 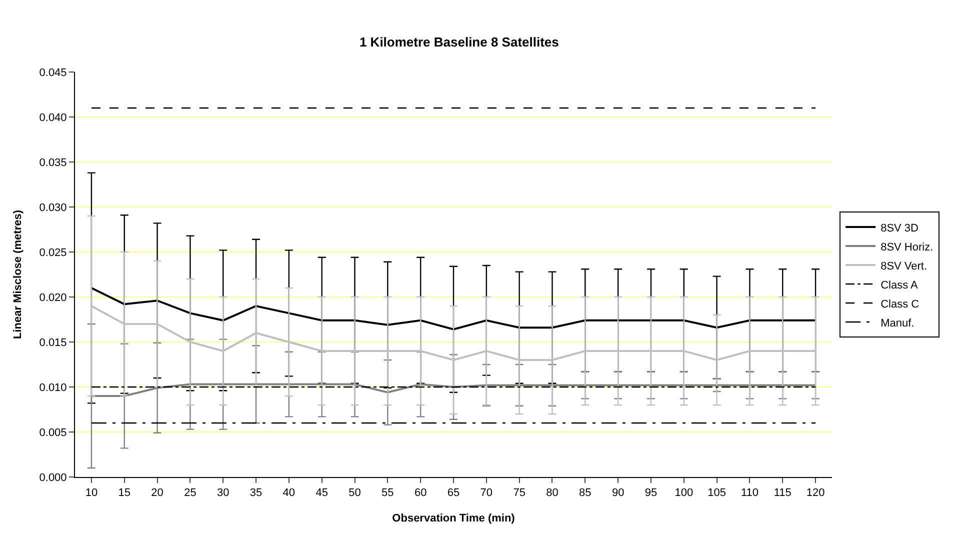 What do you see at coordinates (53, 208) in the screenshot?
I see `y-tick-label: 0.030` at bounding box center [53, 208].